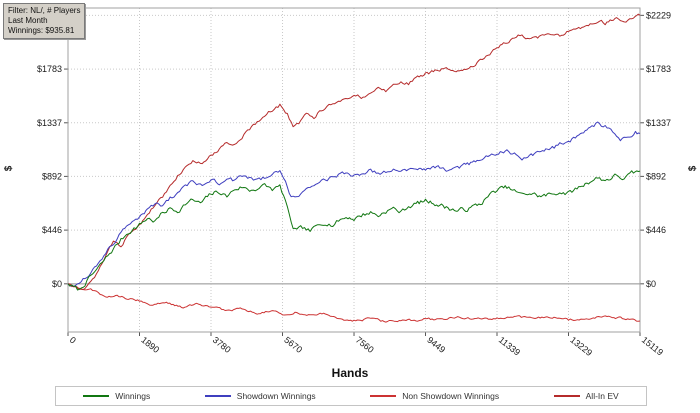 This screenshot has width=700, height=413. What do you see at coordinates (566, 396) in the screenshot?
I see `legend-line-sample-all-in-ev` at bounding box center [566, 396].